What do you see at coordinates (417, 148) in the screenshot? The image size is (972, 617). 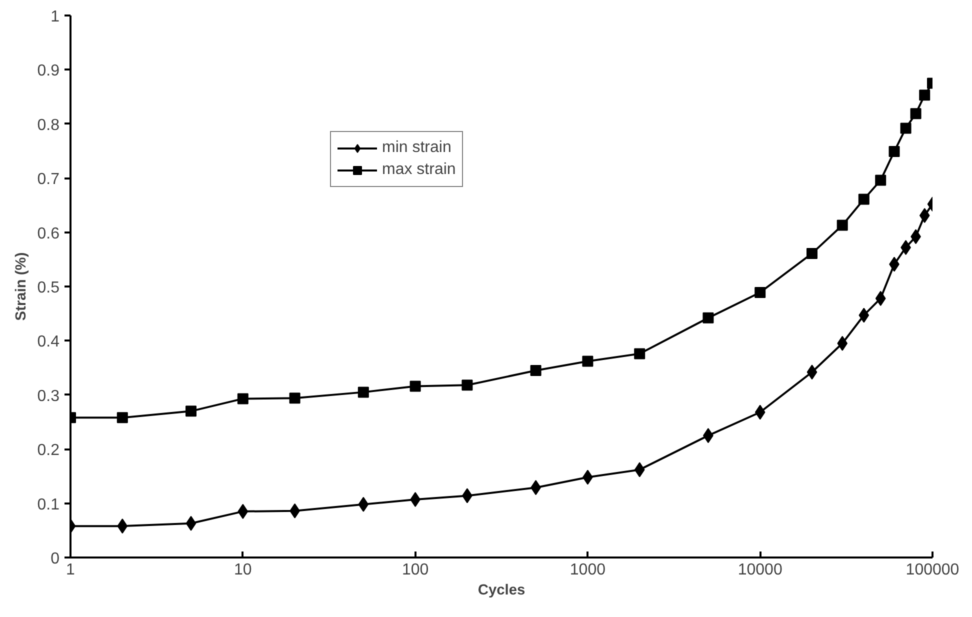 I see `legend-label: min strain` at bounding box center [417, 148].